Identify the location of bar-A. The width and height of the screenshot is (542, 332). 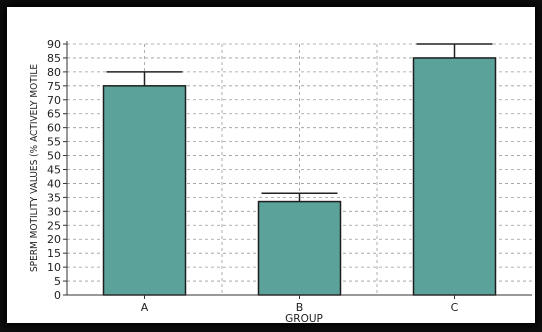
(144, 190).